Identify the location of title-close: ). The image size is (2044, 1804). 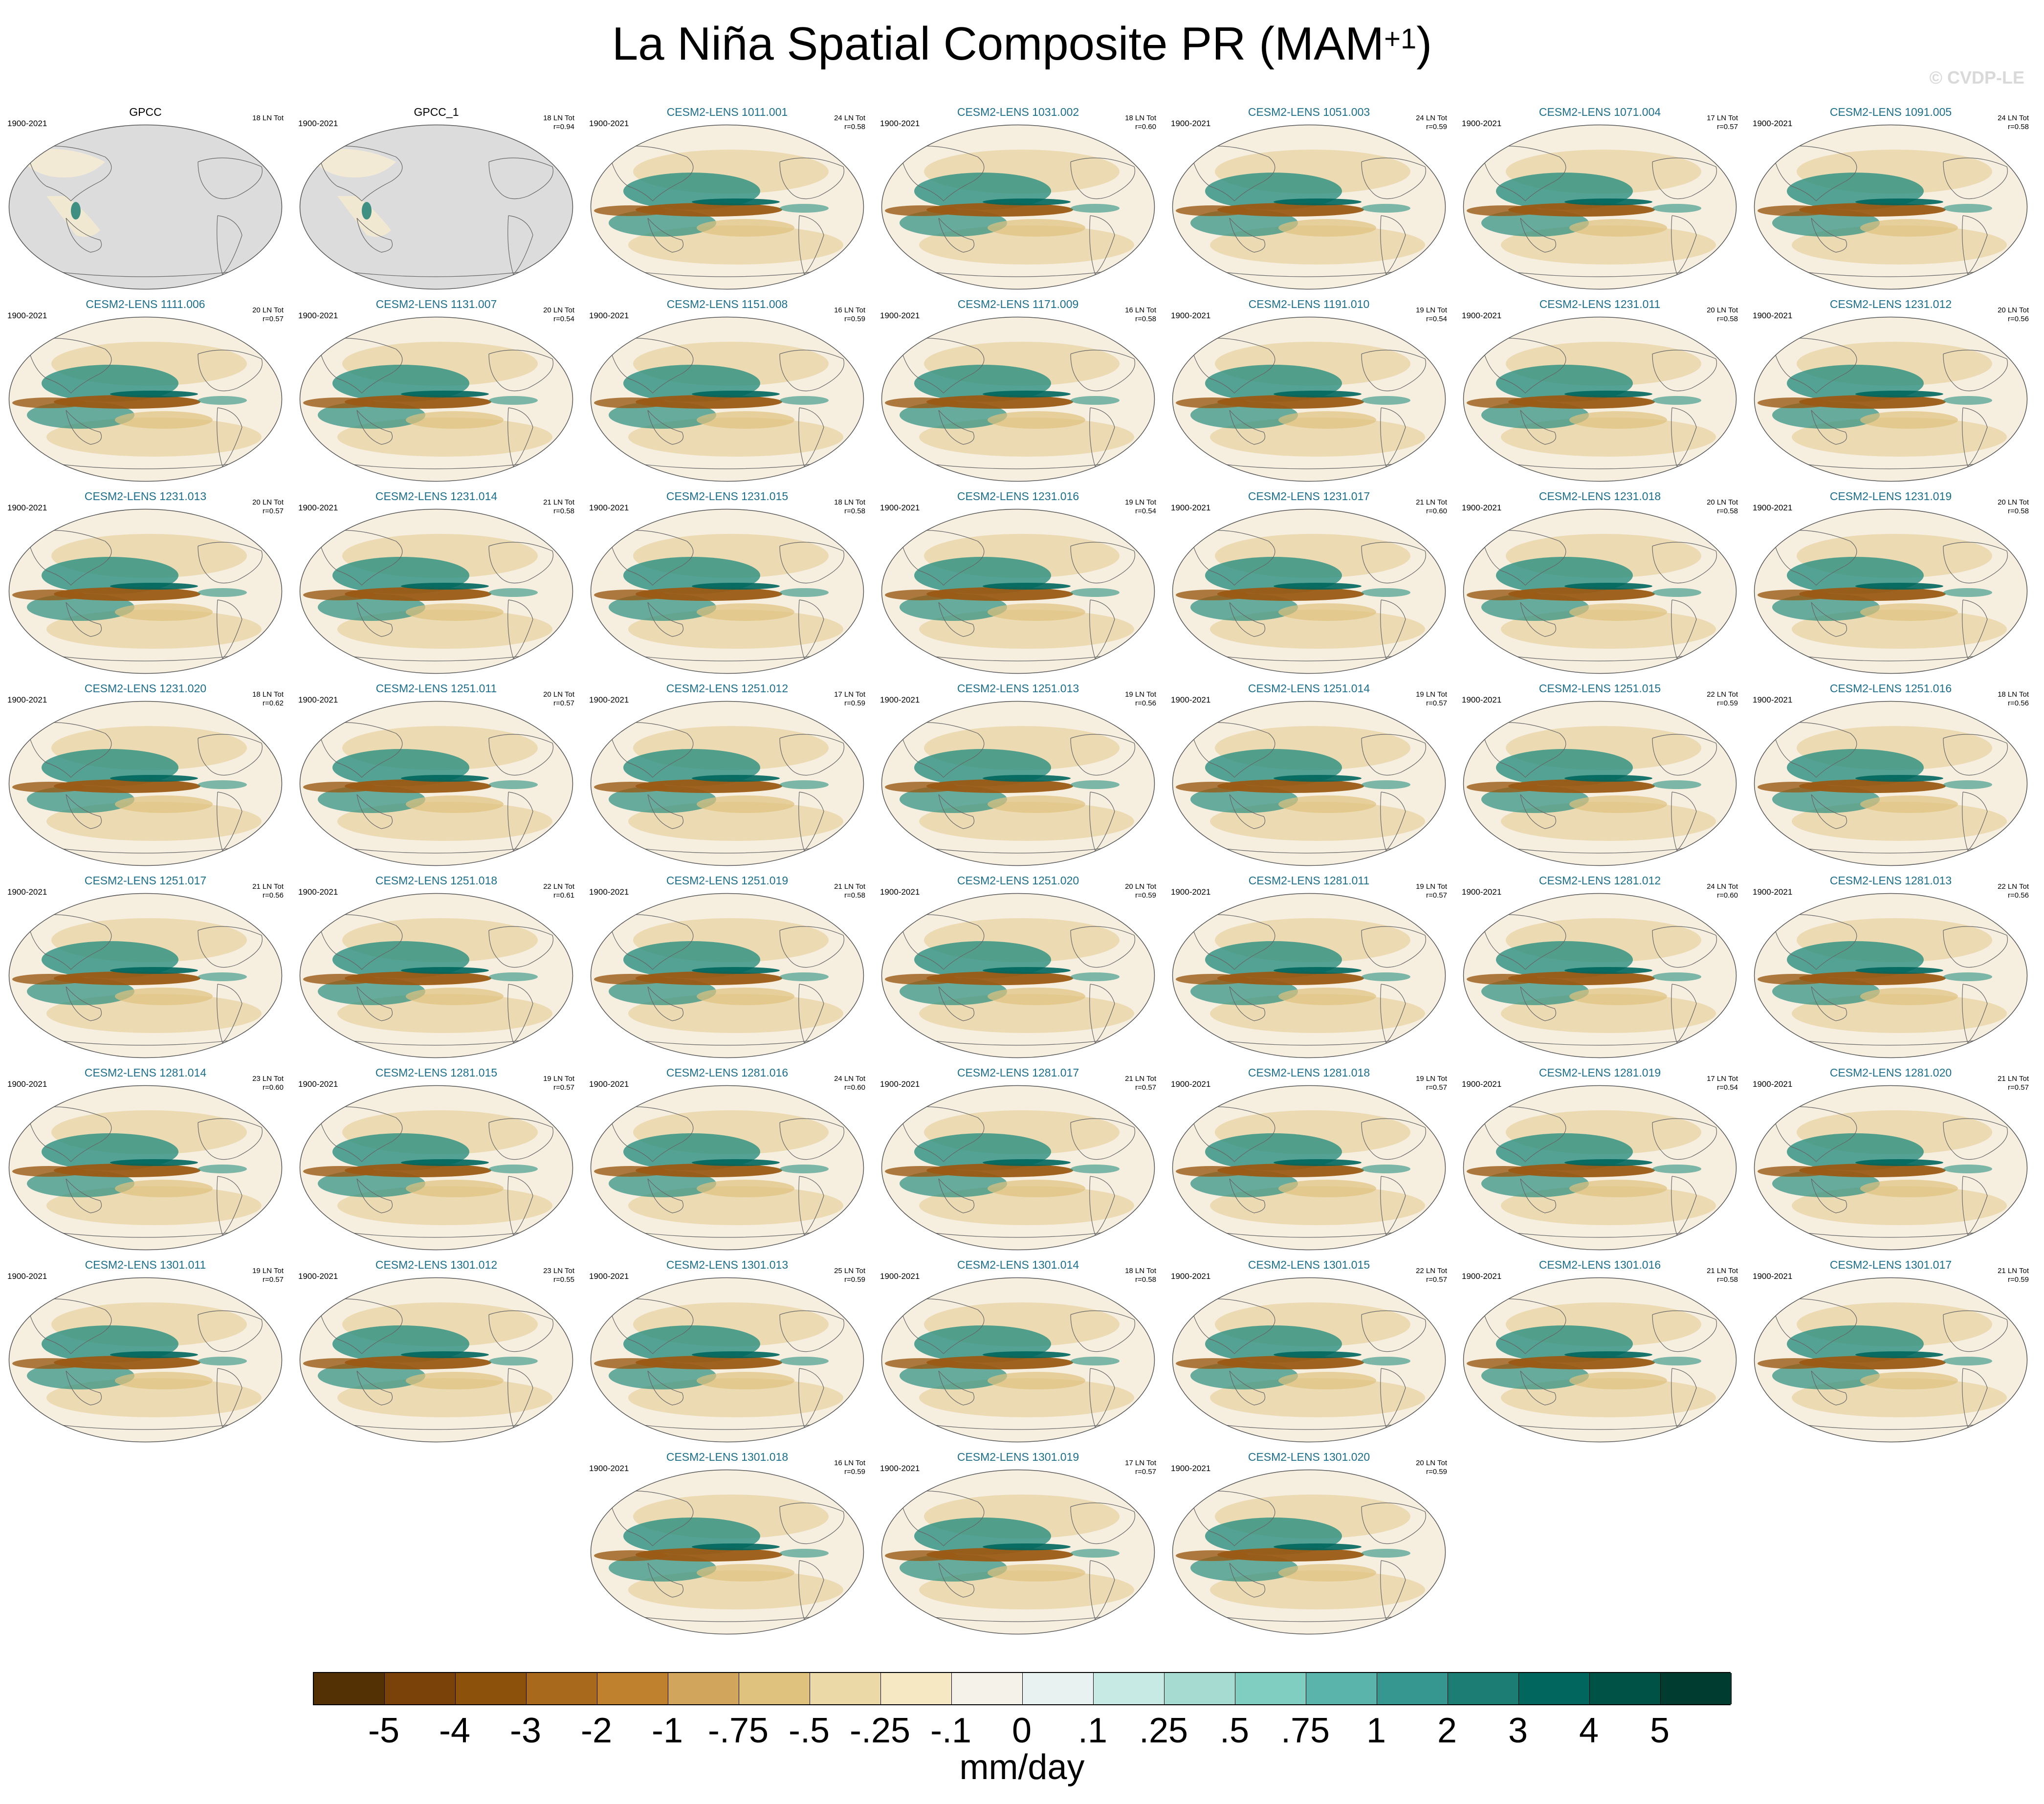
(1424, 44).